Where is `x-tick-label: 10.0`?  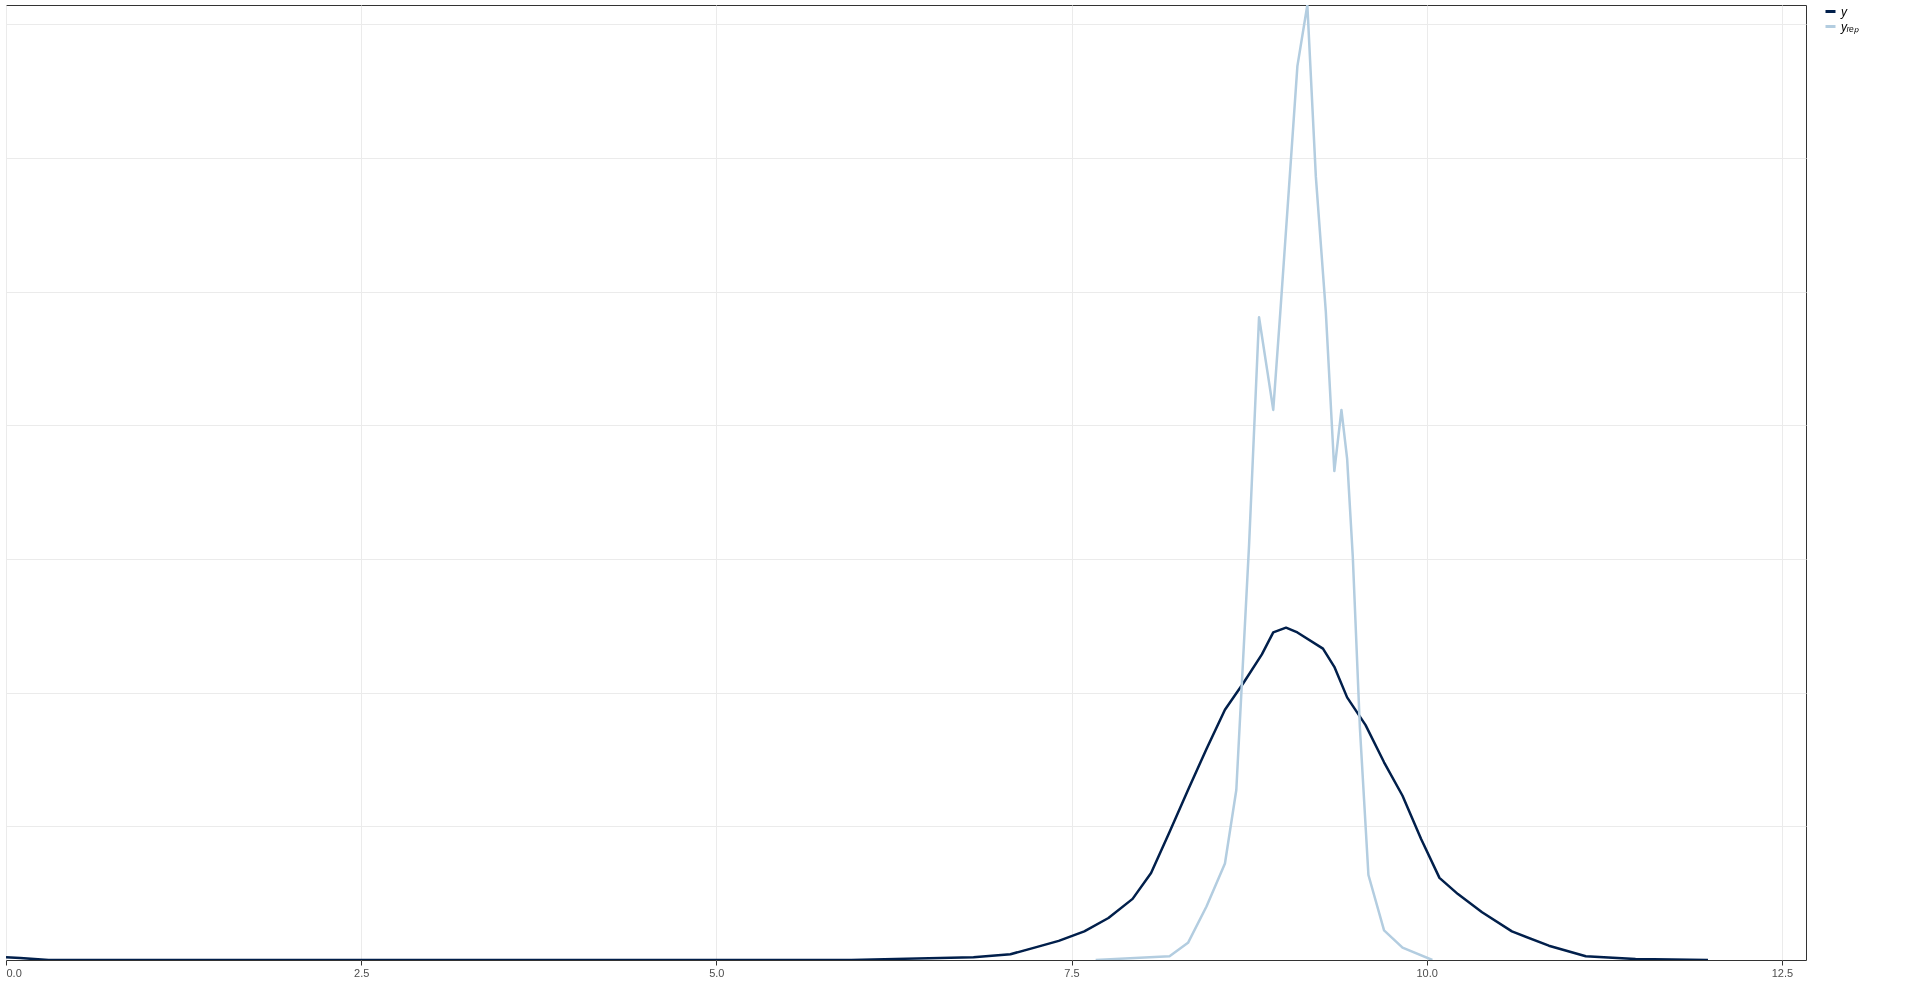
x-tick-label: 10.0 is located at coordinates (1427, 972).